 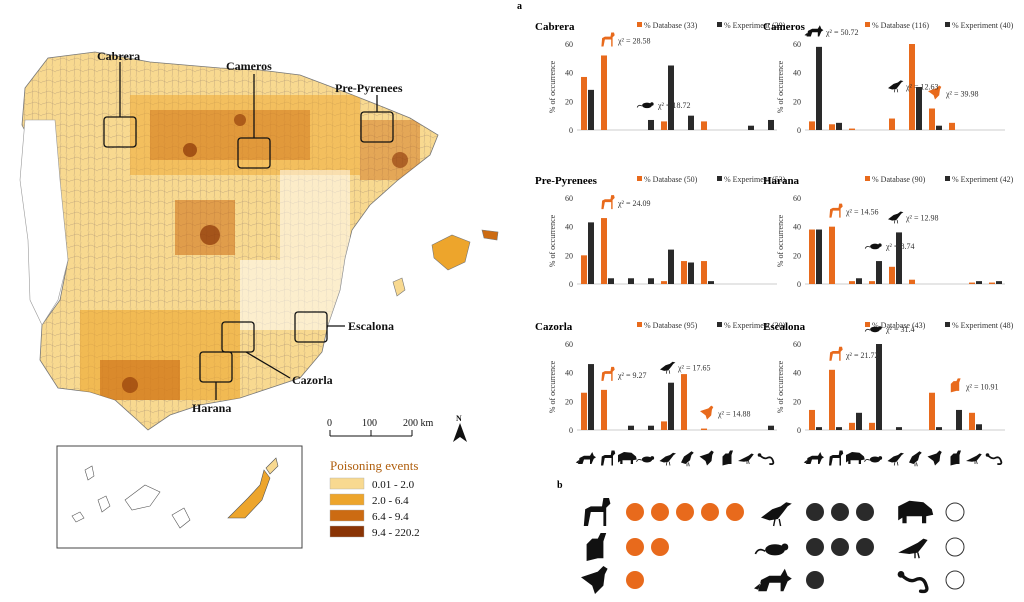 I want to click on chart-title: Pre-Pyrenees, so click(x=566, y=181).